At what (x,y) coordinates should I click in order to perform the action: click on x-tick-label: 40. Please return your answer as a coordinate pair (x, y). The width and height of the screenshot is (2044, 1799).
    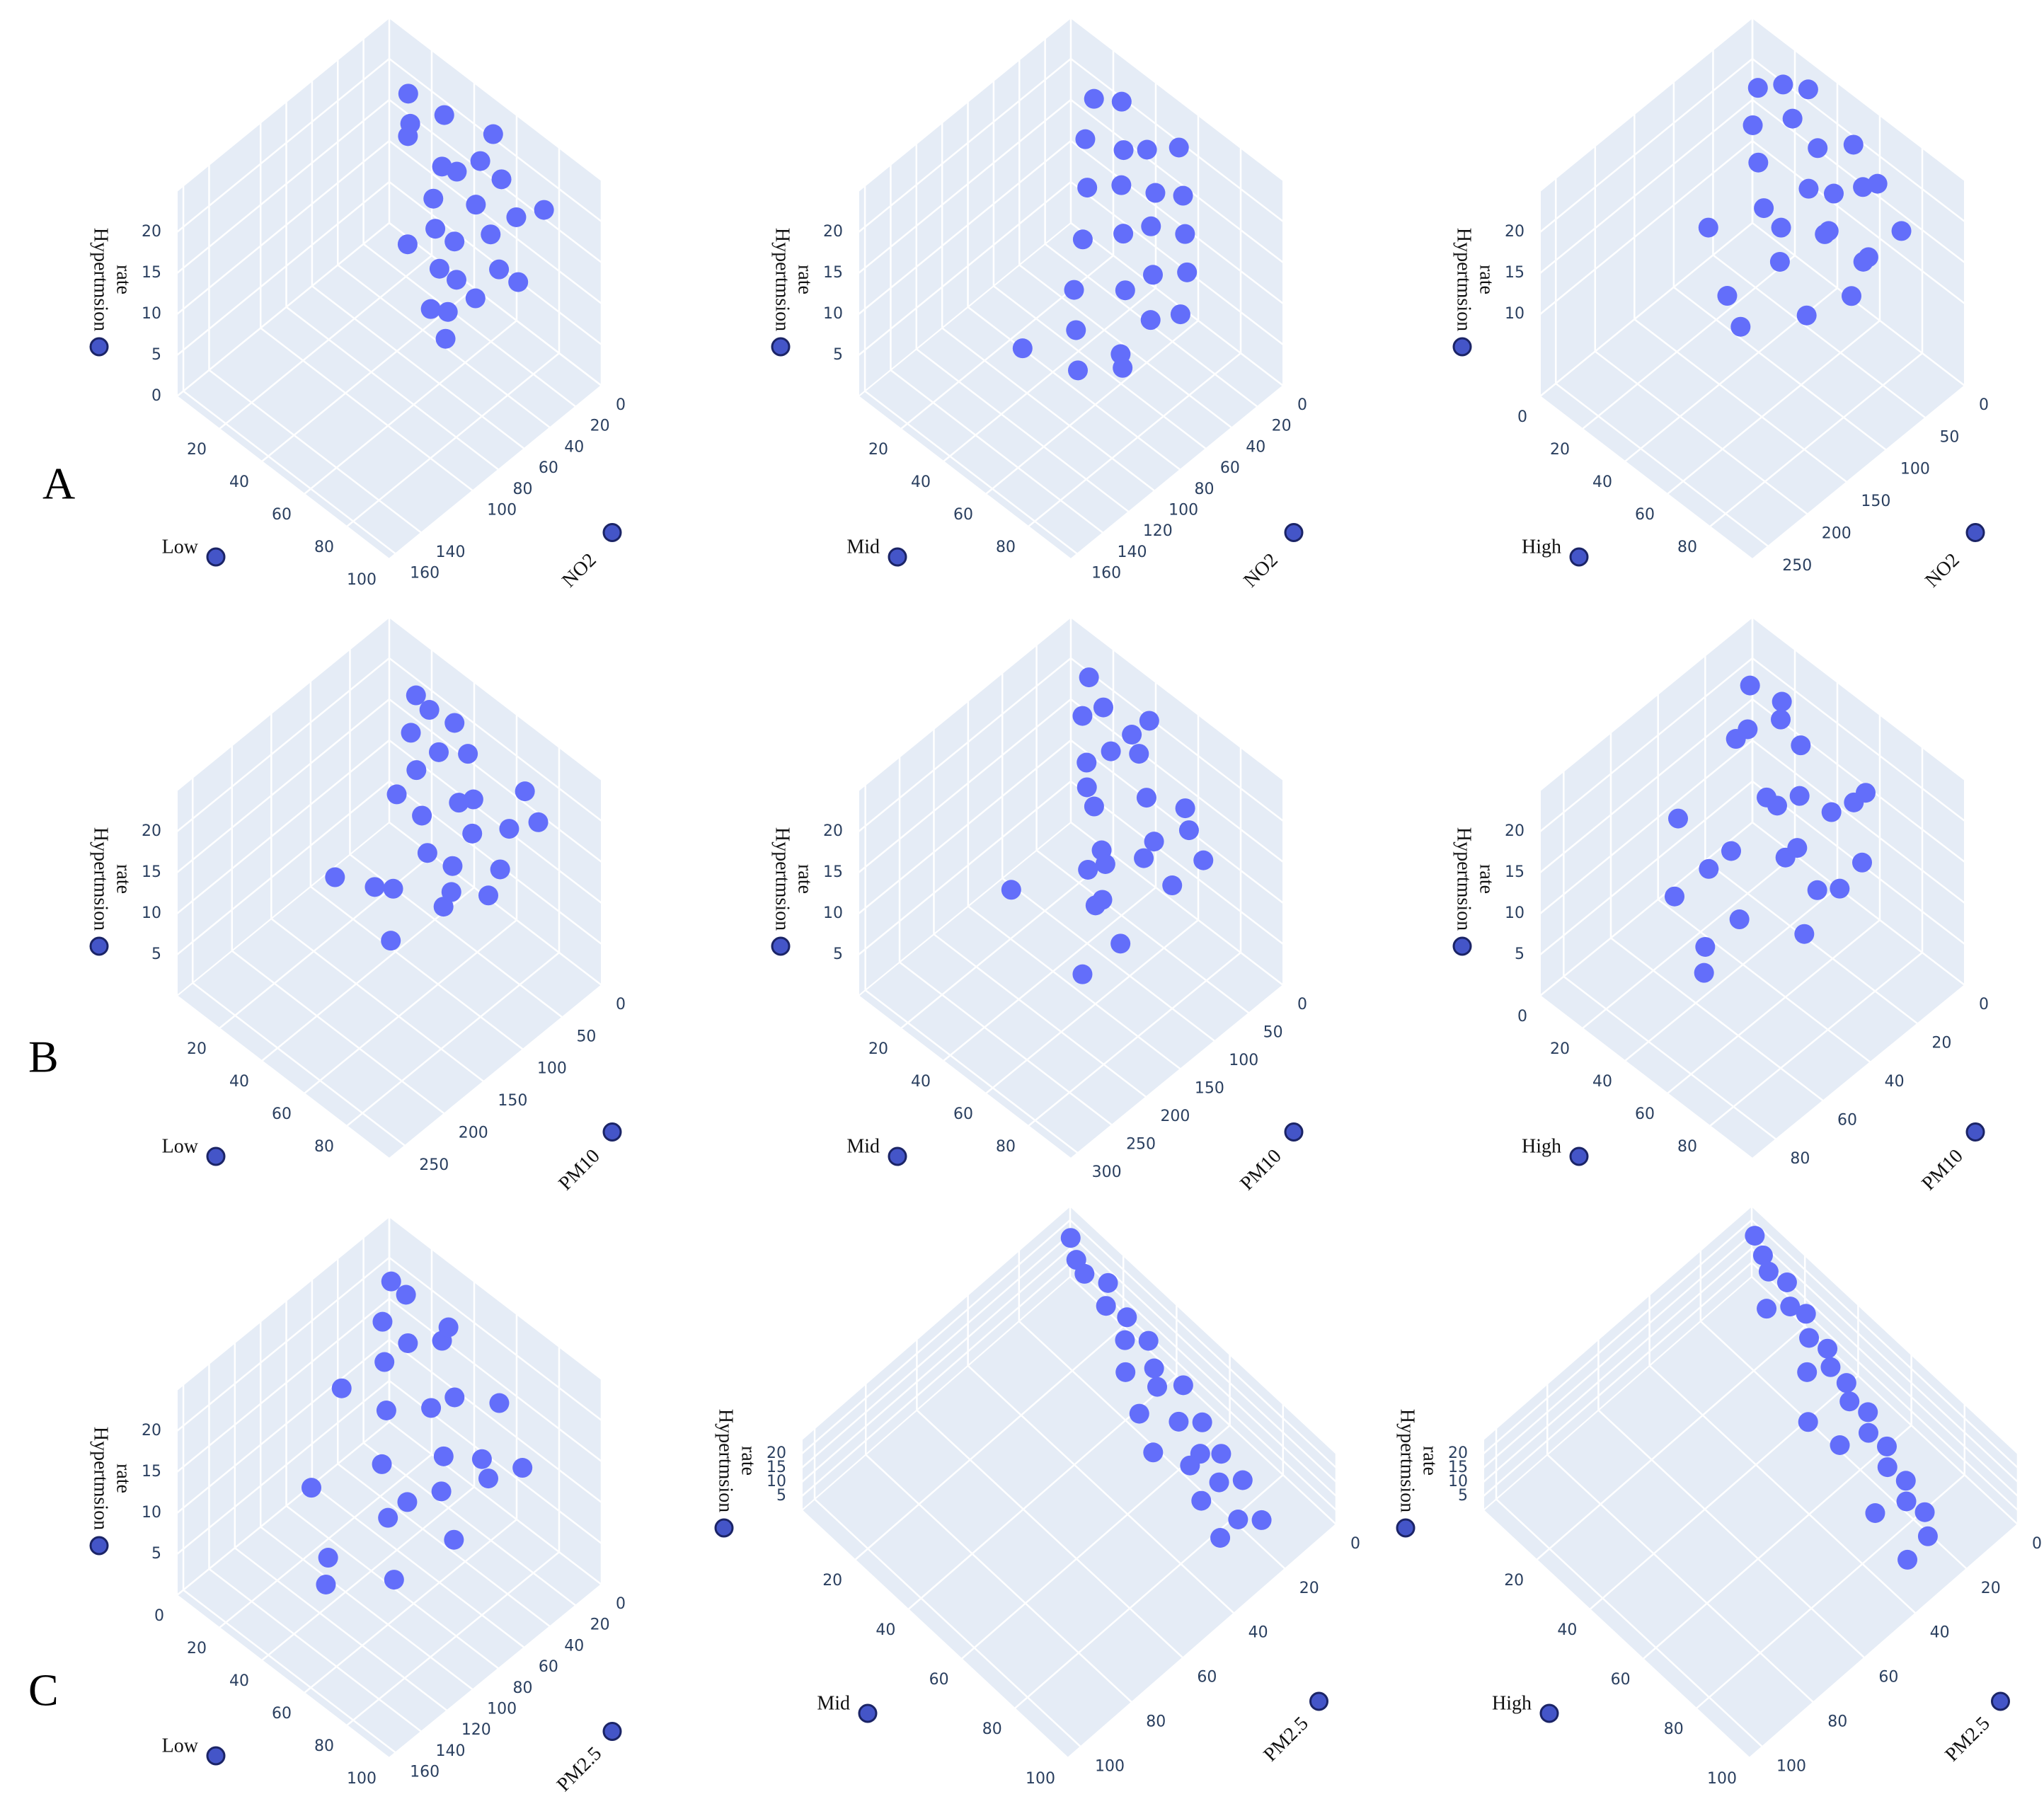
    Looking at the image, I should click on (1567, 1630).